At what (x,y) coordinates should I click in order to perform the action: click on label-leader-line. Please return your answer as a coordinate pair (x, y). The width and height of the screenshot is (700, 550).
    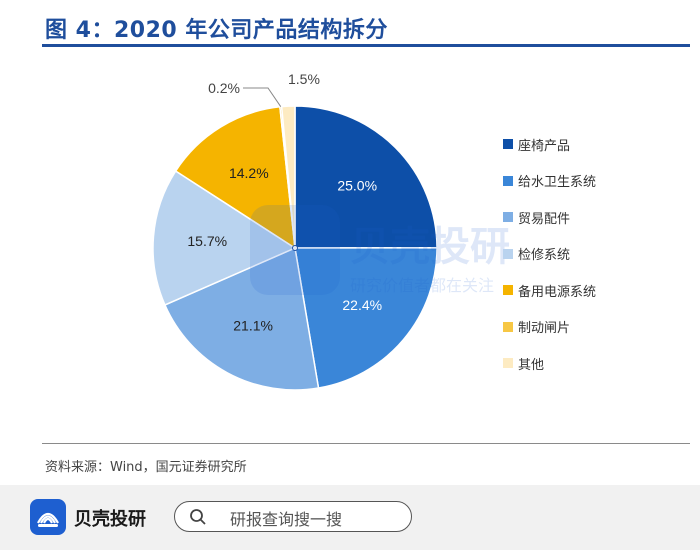
    Looking at the image, I should click on (262, 97).